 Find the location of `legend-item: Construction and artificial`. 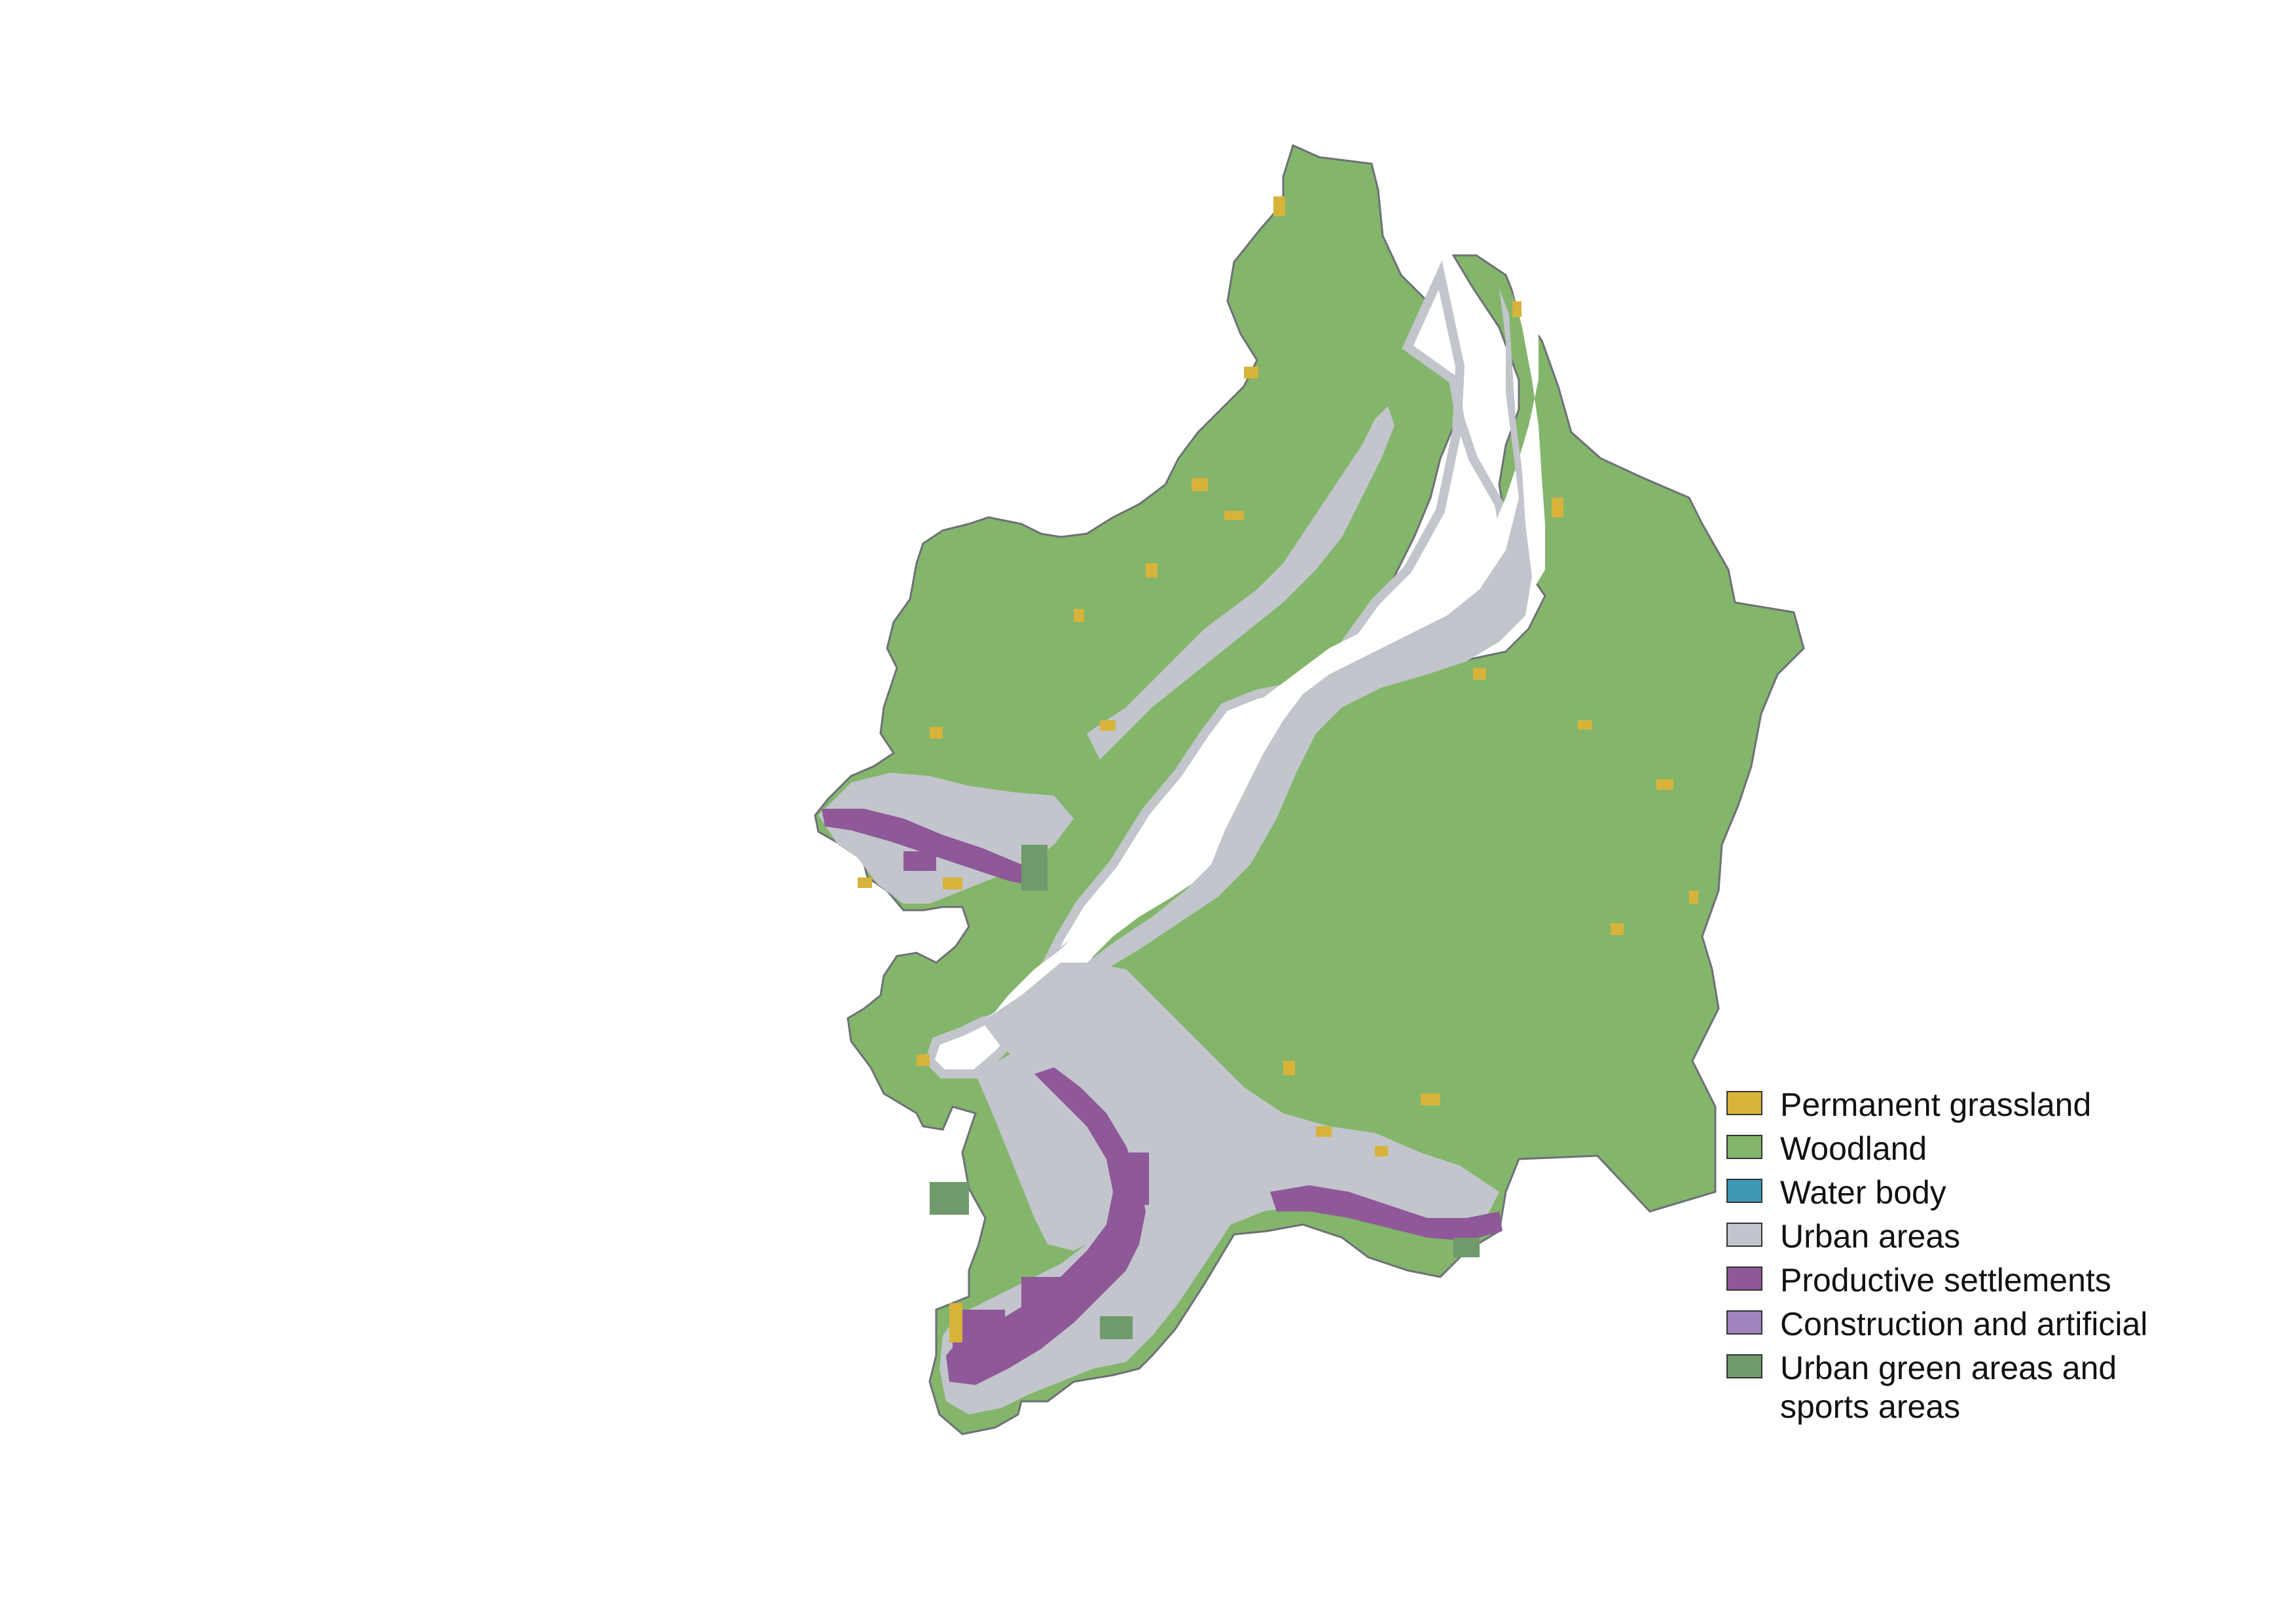

legend-item: Construction and artificial is located at coordinates (1936, 1327).